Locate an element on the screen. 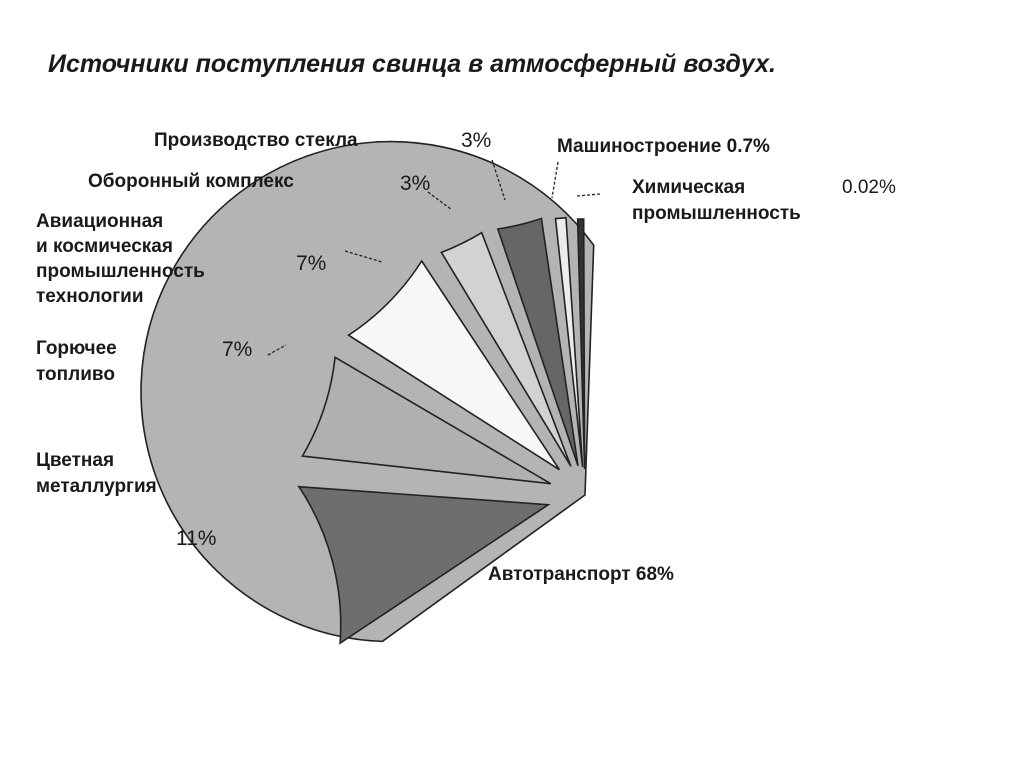 This screenshot has width=1024, height=767. label-avtotransport: Автотранспорт 68% is located at coordinates (581, 574).